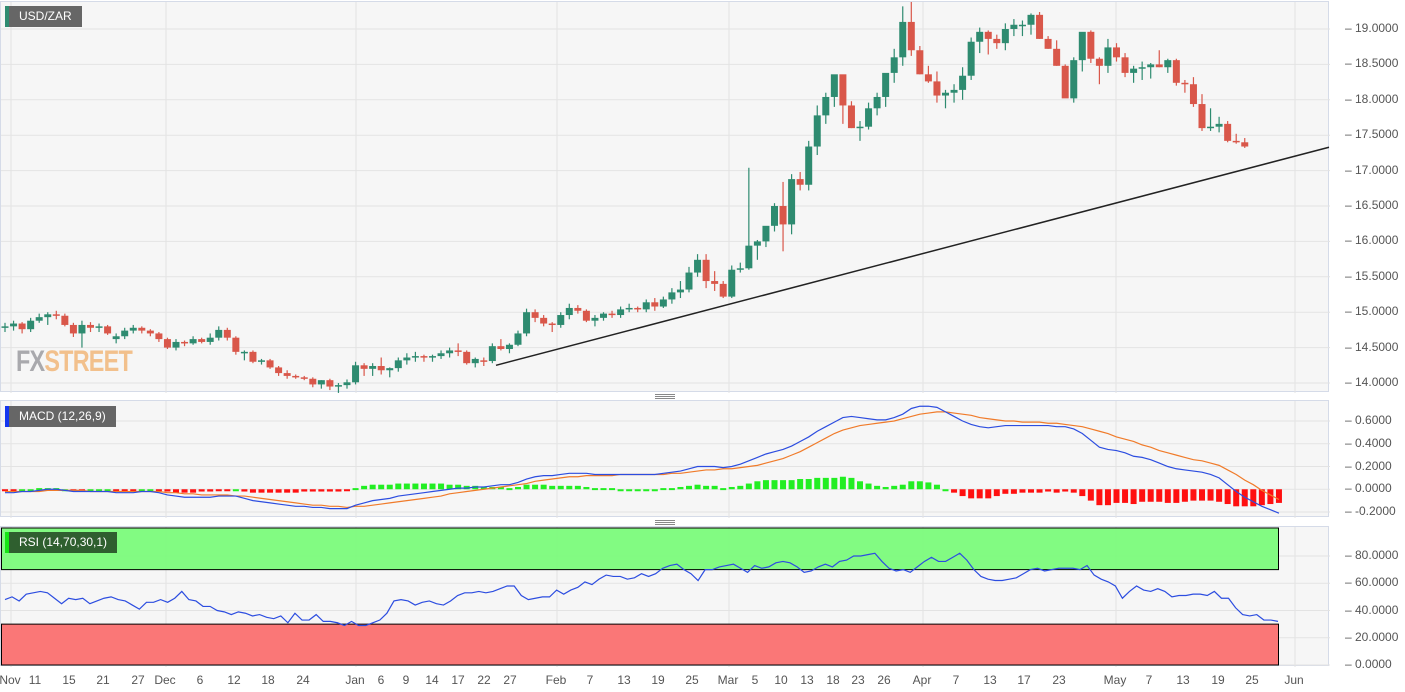  Describe the element at coordinates (1372, 555) in the screenshot. I see `y-axis-tick-label: – 80.0000` at that location.